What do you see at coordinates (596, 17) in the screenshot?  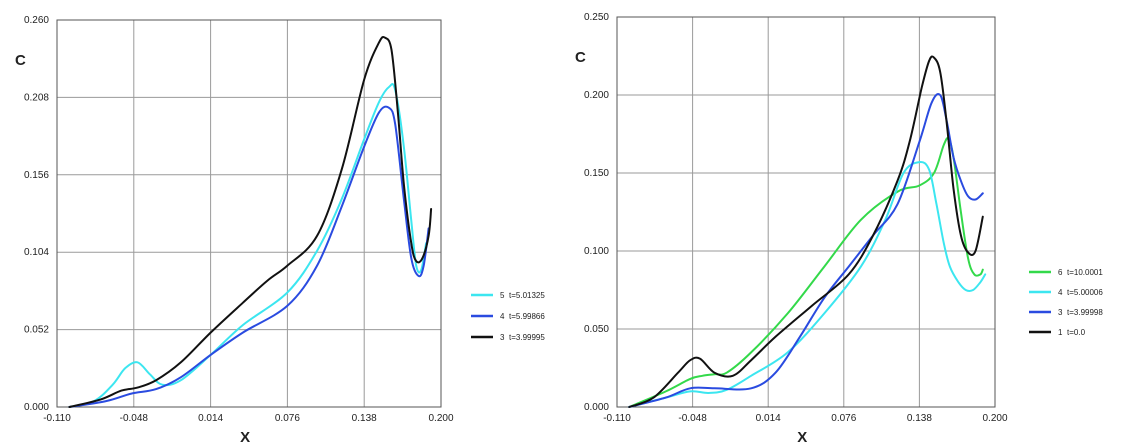 I see `y-tick-label: 0.250` at bounding box center [596, 17].